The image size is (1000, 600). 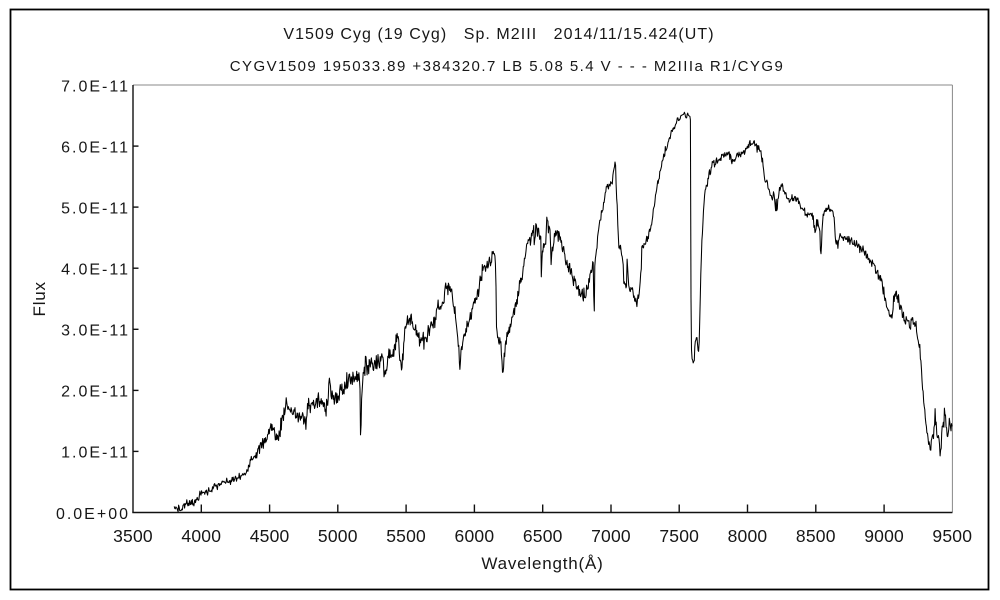 What do you see at coordinates (542, 563) in the screenshot?
I see `svg-text: Wavelength(Å)` at bounding box center [542, 563].